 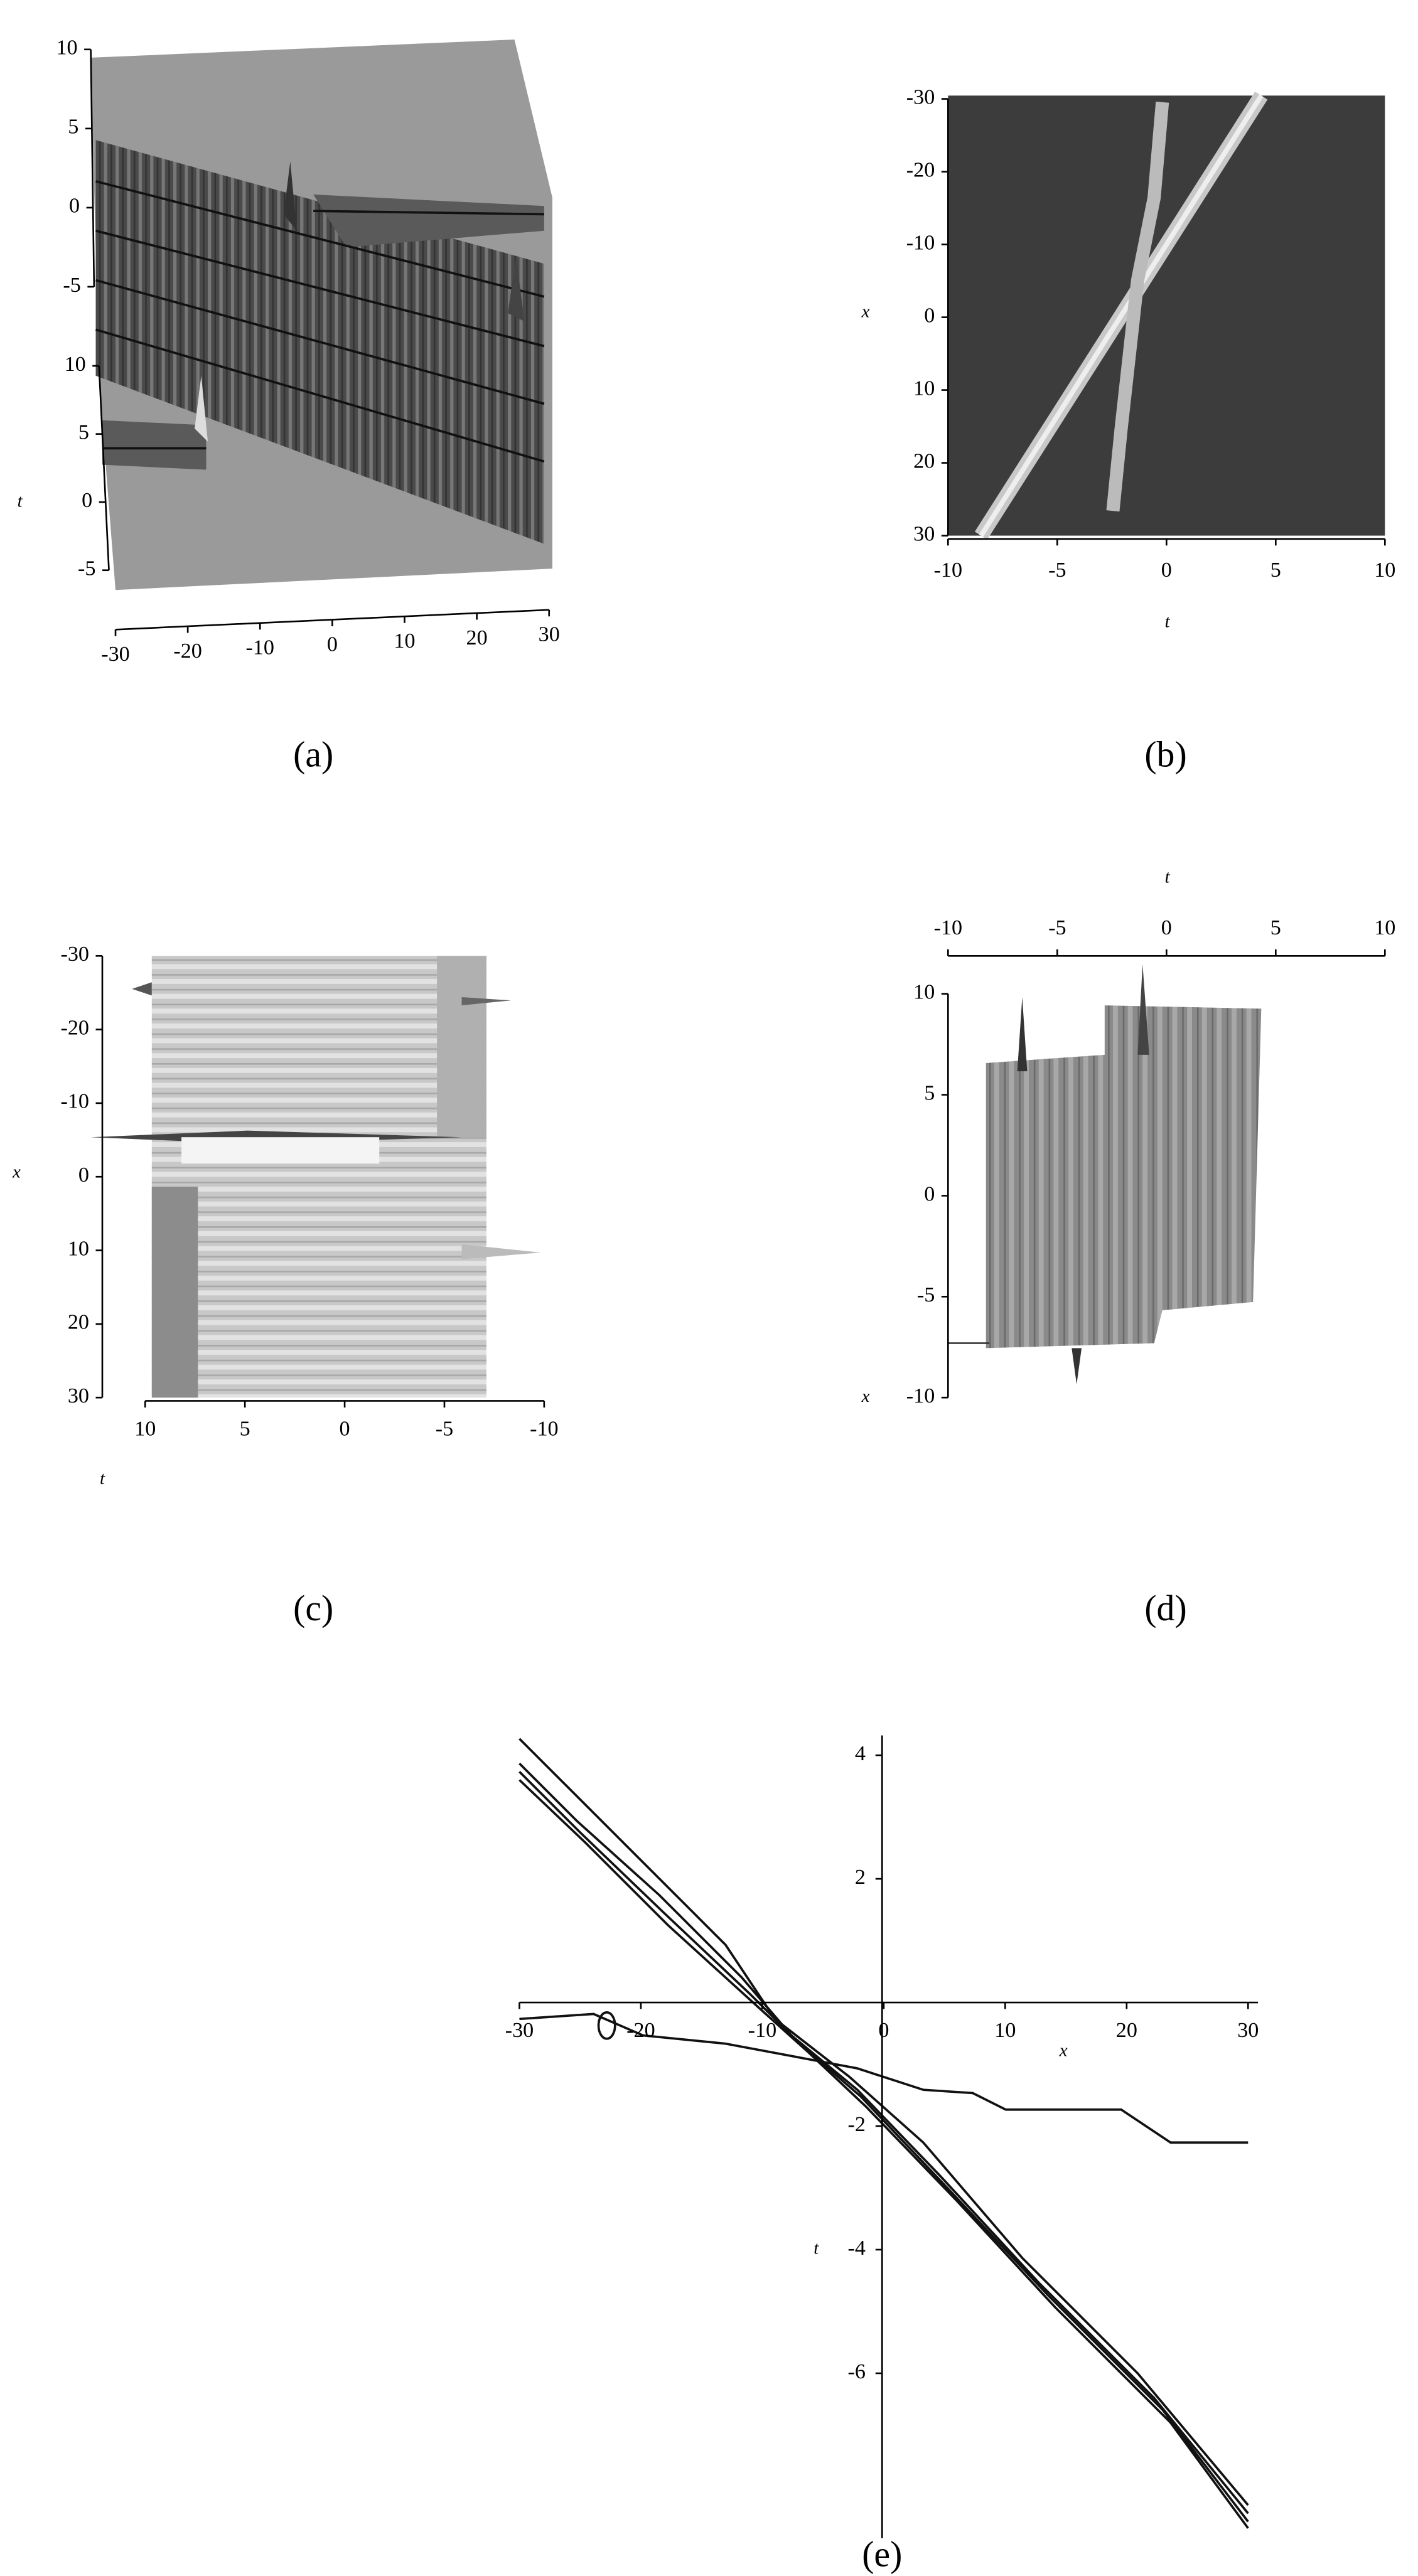 What do you see at coordinates (861, 1754) in the screenshot?
I see `tick-label: 4` at bounding box center [861, 1754].